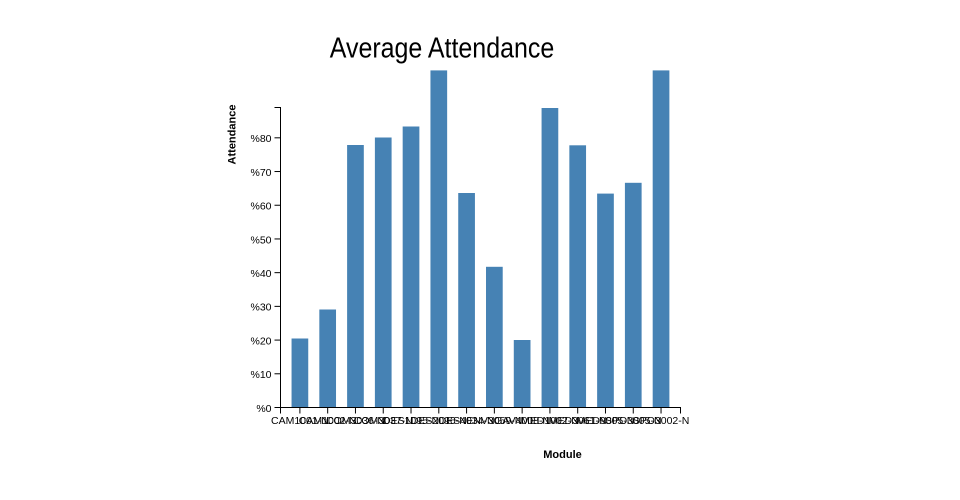 The image size is (960, 500). Describe the element at coordinates (578, 421) in the screenshot. I see `svg-text: MED3061-N` at that location.